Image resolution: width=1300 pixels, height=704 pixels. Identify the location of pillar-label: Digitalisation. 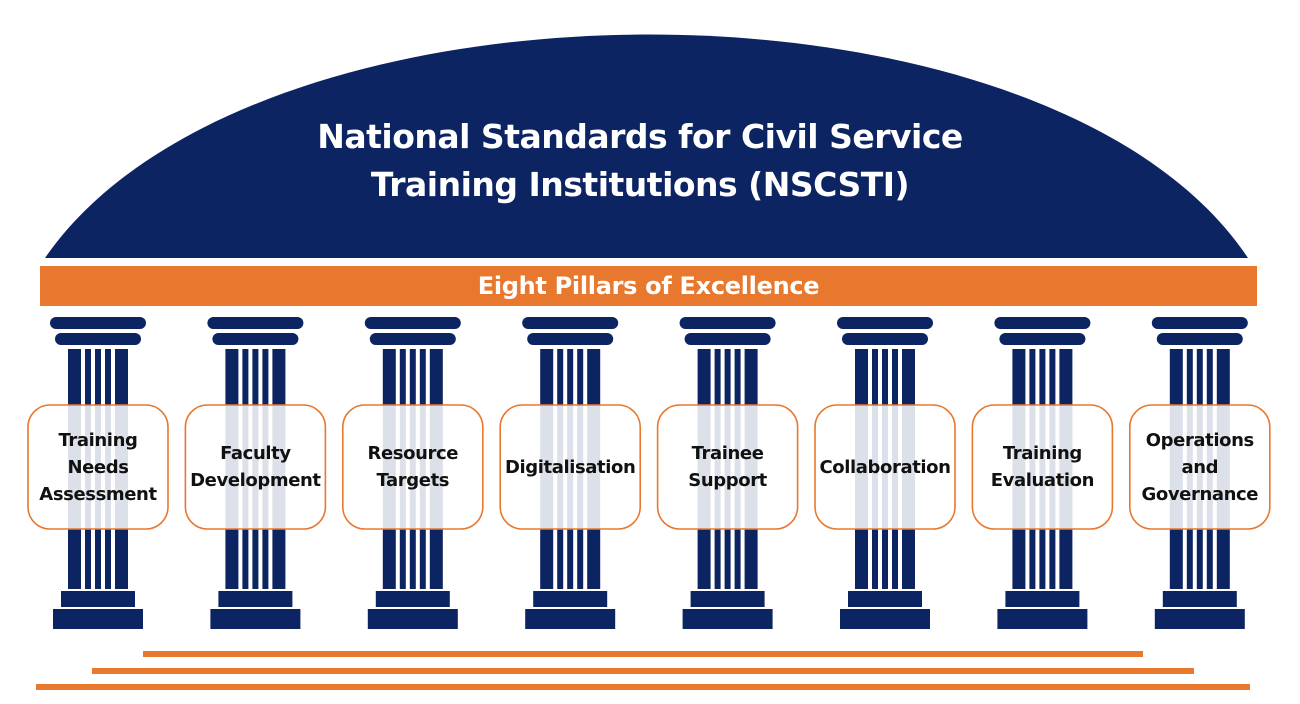
(570, 467).